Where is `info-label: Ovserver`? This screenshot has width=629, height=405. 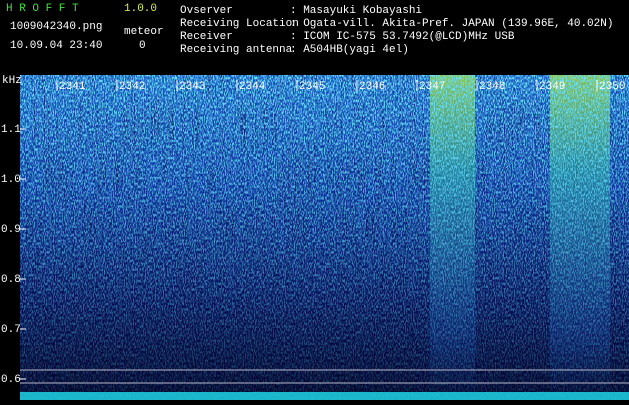
info-label: Ovserver is located at coordinates (206, 11).